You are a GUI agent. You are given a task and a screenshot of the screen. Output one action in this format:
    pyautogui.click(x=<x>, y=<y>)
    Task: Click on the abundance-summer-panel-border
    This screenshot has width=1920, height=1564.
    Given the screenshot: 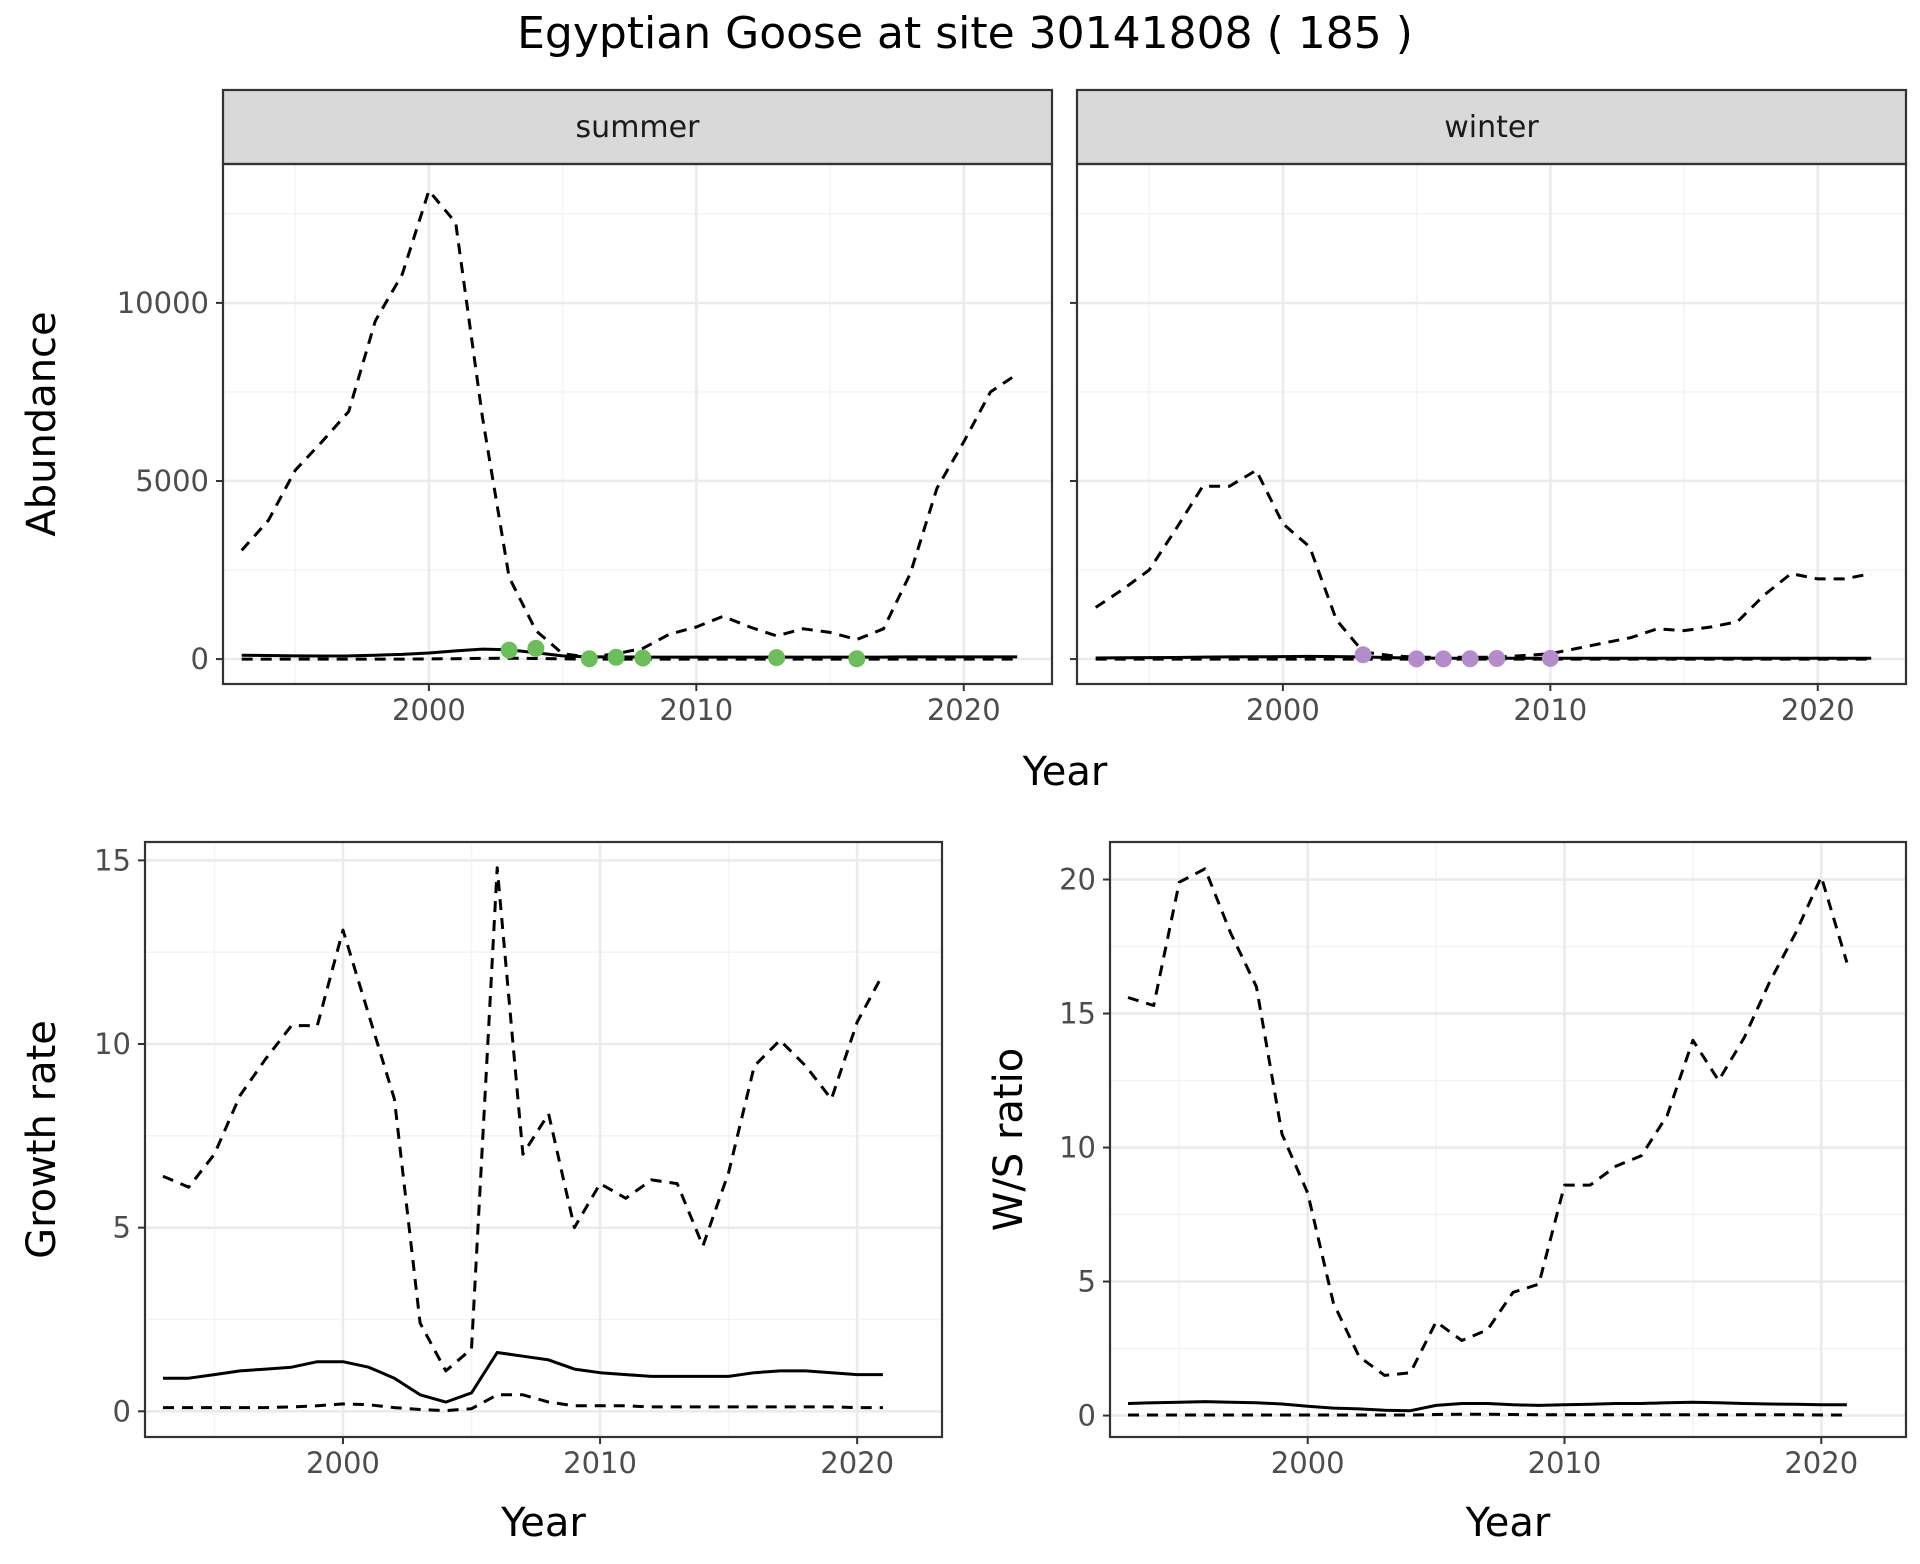 What is the action you would take?
    pyautogui.click(x=637, y=424)
    